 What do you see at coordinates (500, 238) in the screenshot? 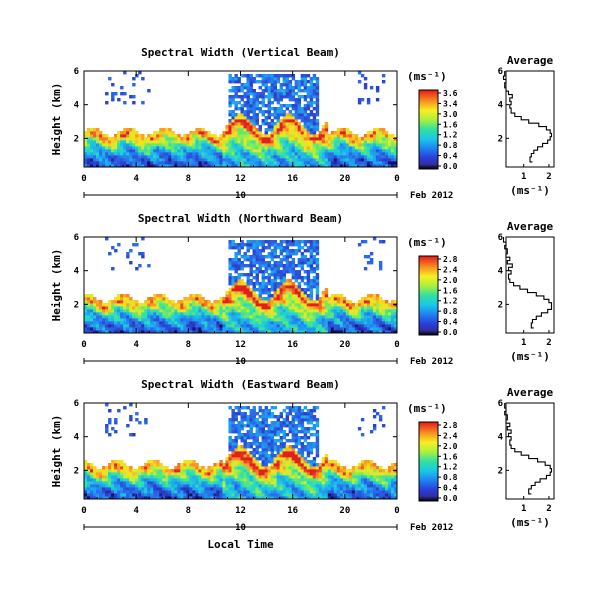
I see `profile-y-tick-label: 6` at bounding box center [500, 238].